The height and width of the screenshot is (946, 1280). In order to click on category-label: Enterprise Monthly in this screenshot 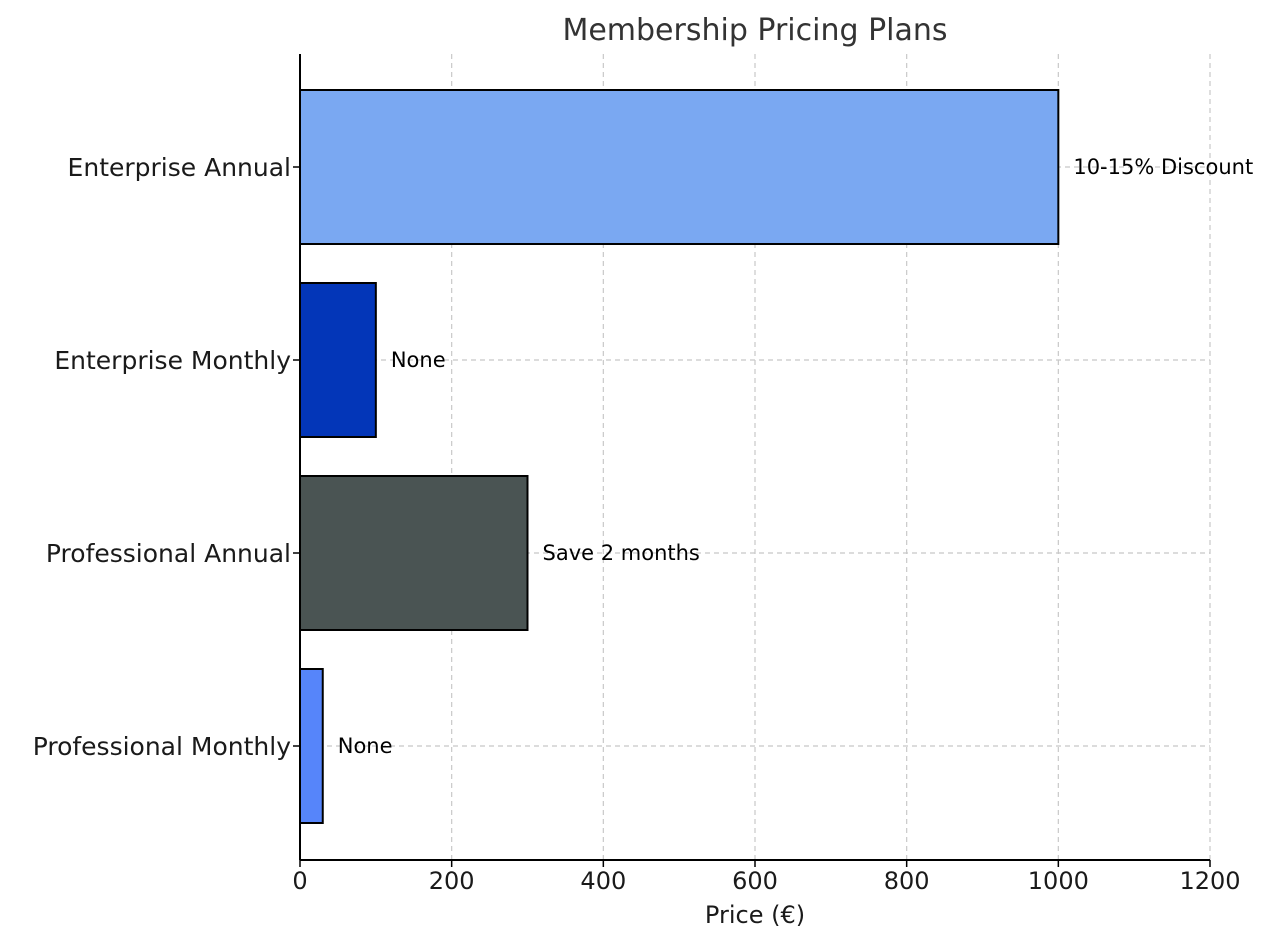, I will do `click(172, 360)`.